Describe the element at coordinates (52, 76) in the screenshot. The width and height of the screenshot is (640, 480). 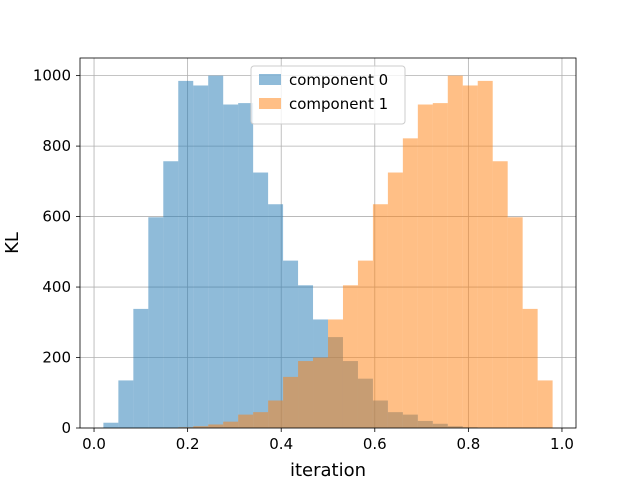
I see `y-tick-label: 1000` at that location.